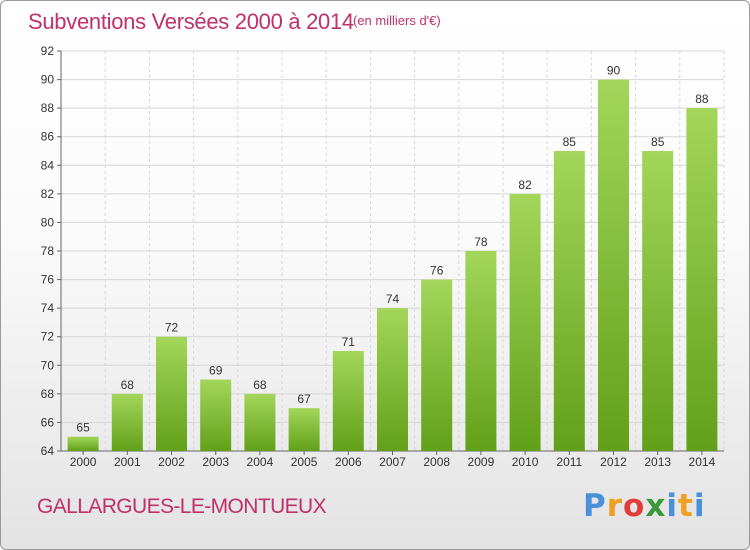 The image size is (750, 550). Describe the element at coordinates (437, 271) in the screenshot. I see `data-label-2008: 76` at that location.